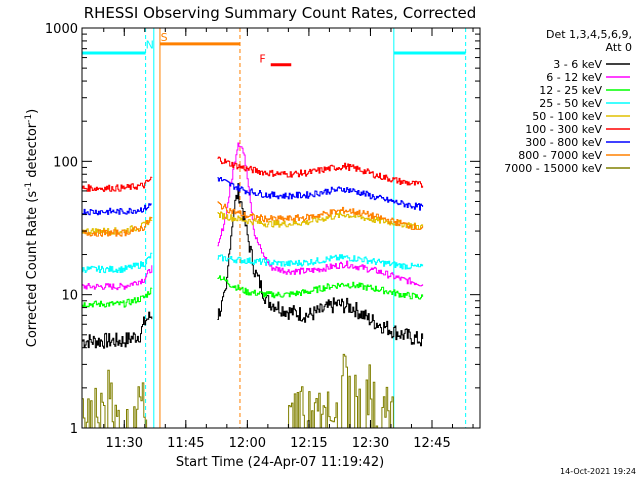 This screenshot has width=640, height=480. What do you see at coordinates (567, 116) in the screenshot?
I see `legend-label-4: 50 - 100 keV` at bounding box center [567, 116].